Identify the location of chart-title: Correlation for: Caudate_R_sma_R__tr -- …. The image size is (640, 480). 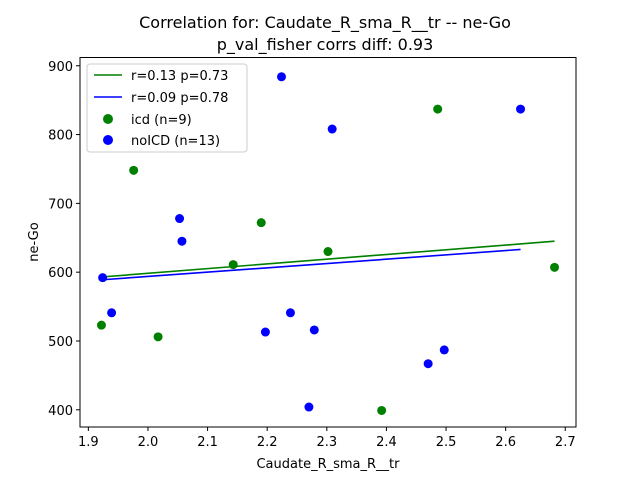
(325, 23).